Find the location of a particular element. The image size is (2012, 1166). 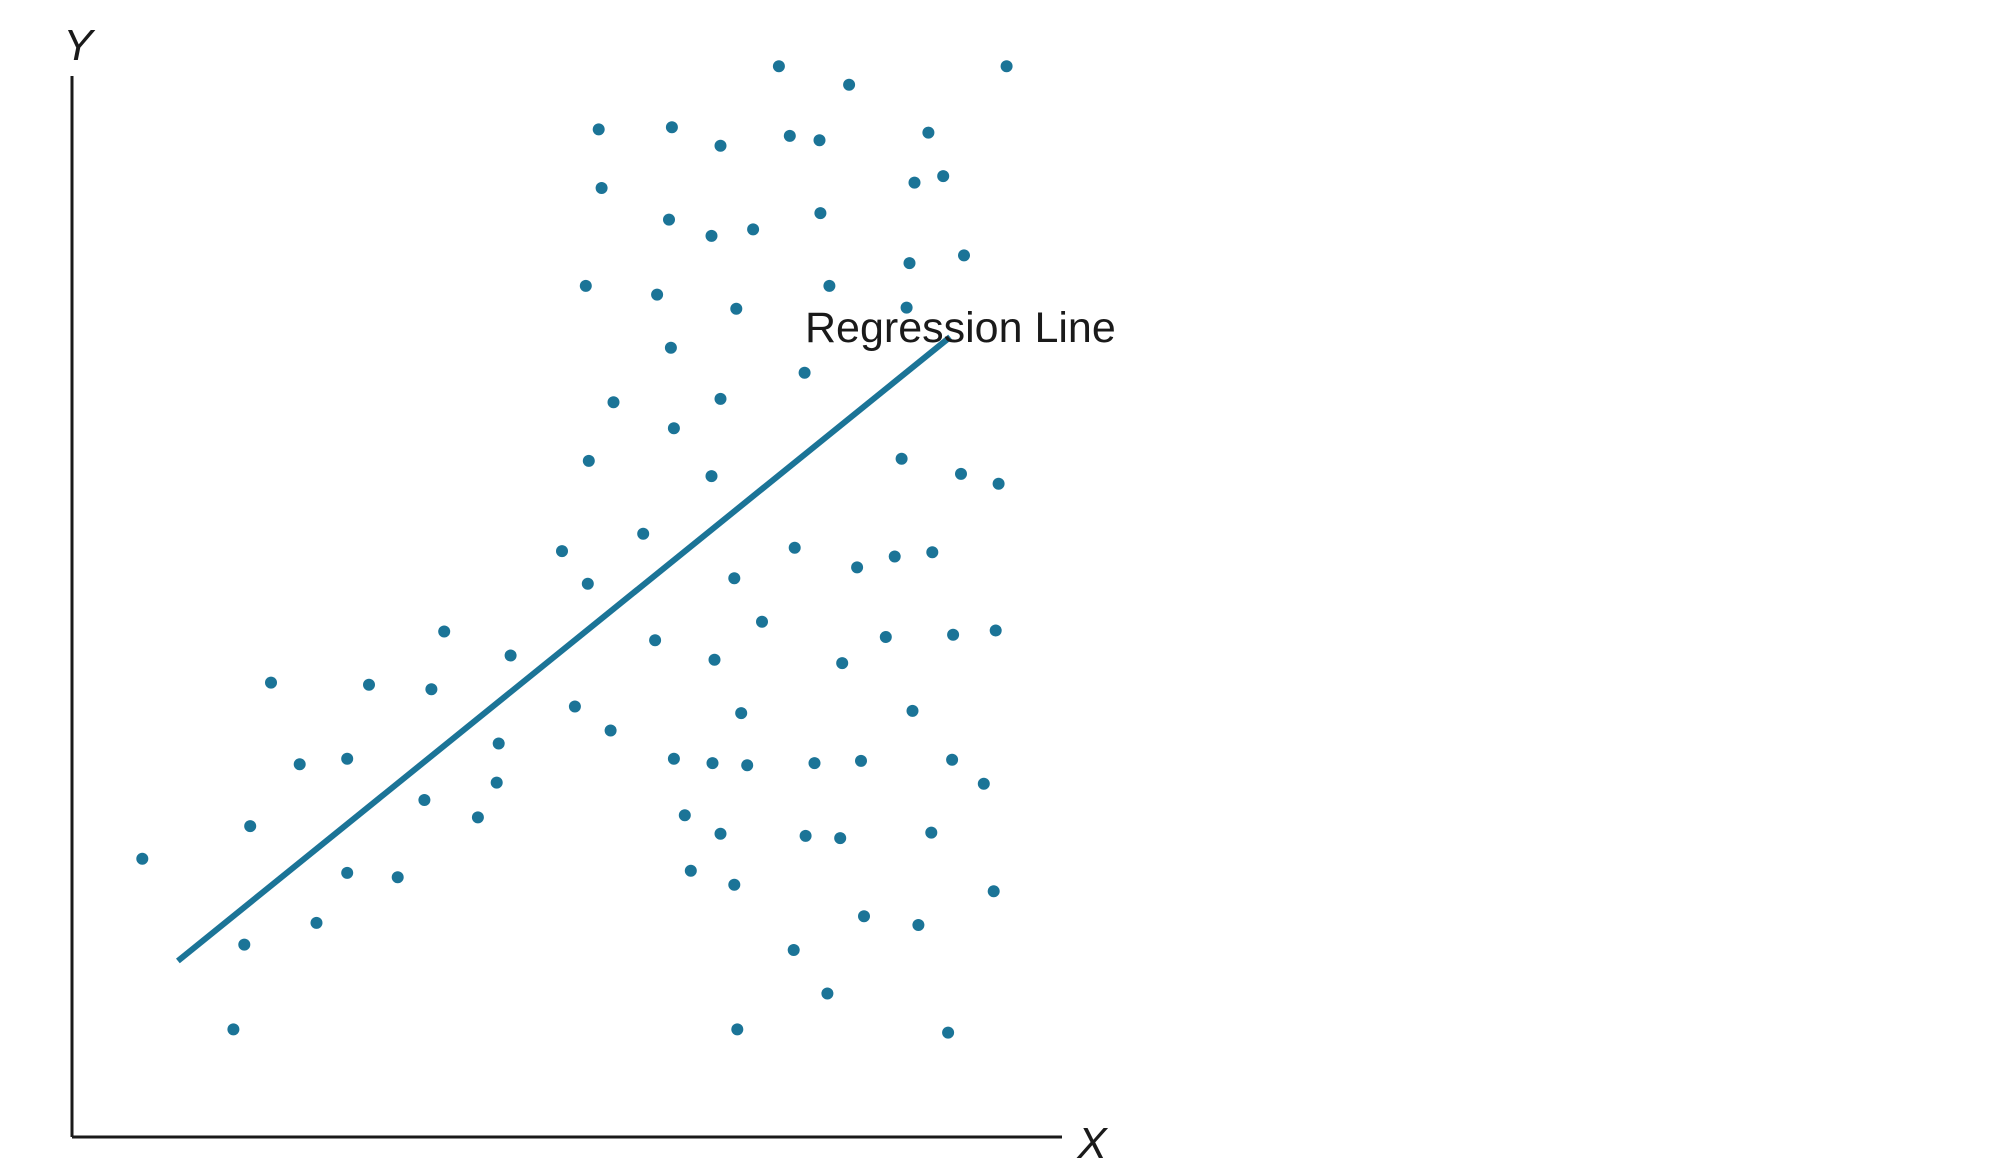

regression-line-label: Regression Line is located at coordinates (960, 328).